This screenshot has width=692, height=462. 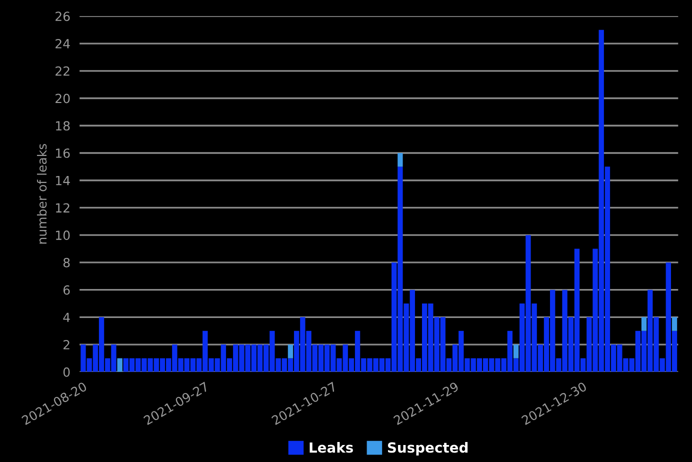 What do you see at coordinates (66, 263) in the screenshot?
I see `y-tick-label: 8` at bounding box center [66, 263].